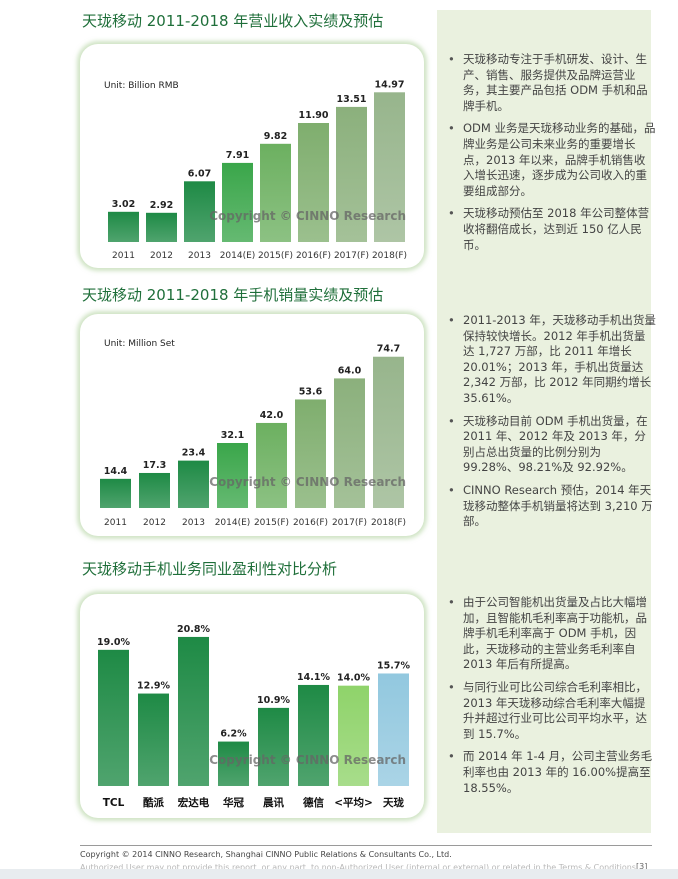 Image resolution: width=678 pixels, height=879 pixels. Describe the element at coordinates (275, 136) in the screenshot. I see `data-label: 9.82` at that location.